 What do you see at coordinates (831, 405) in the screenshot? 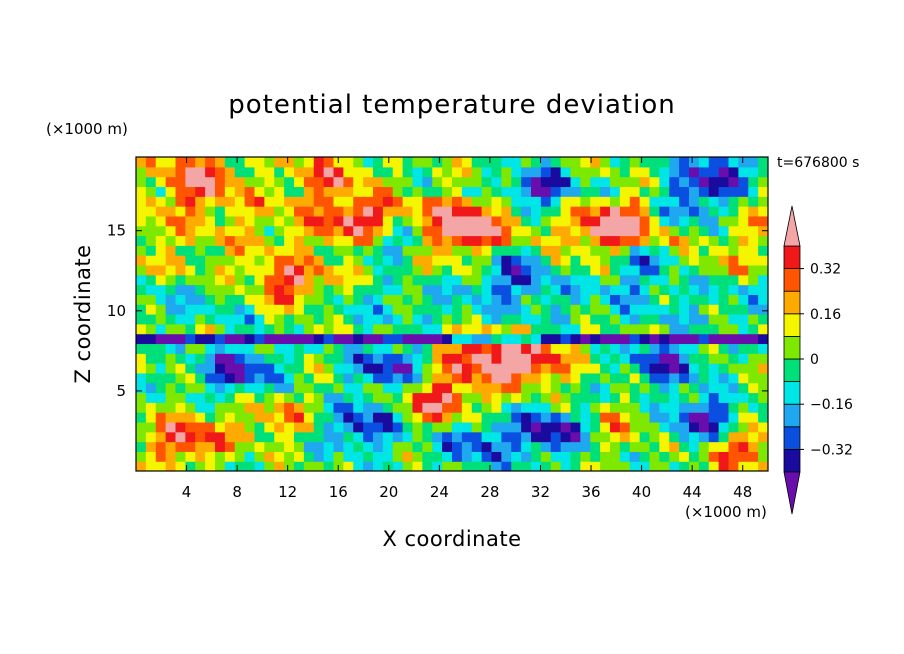
I see `colorbar-tick-label: −0.16` at bounding box center [831, 405].